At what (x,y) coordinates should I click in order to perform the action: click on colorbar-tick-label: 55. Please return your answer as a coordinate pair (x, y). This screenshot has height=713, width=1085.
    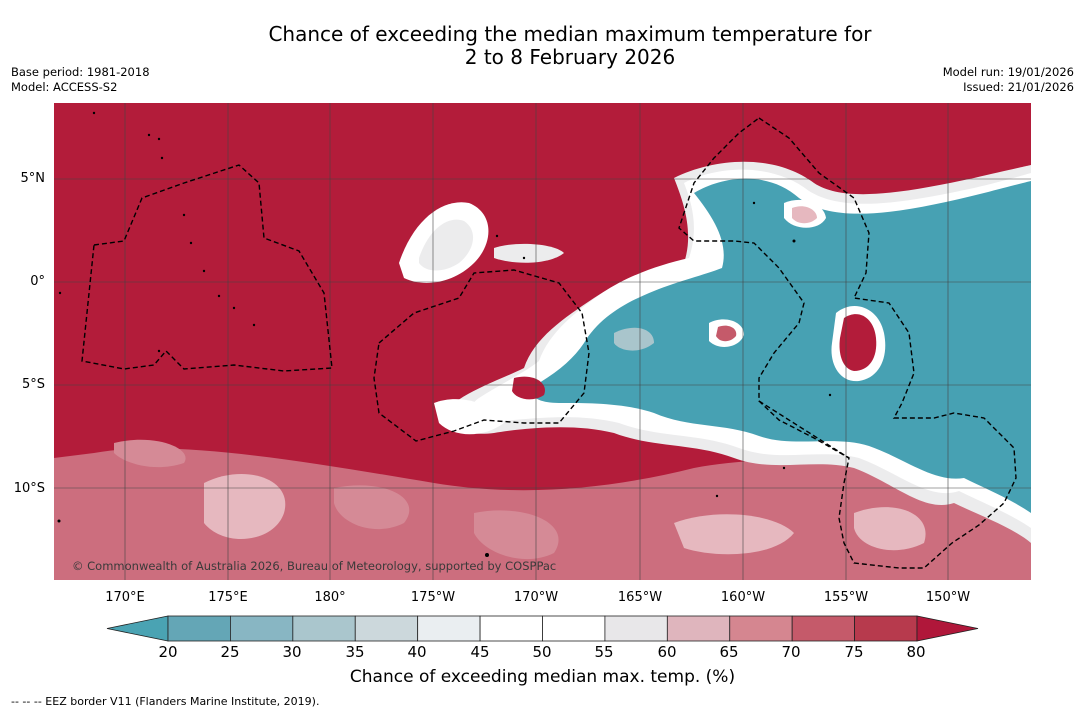
    Looking at the image, I should click on (604, 652).